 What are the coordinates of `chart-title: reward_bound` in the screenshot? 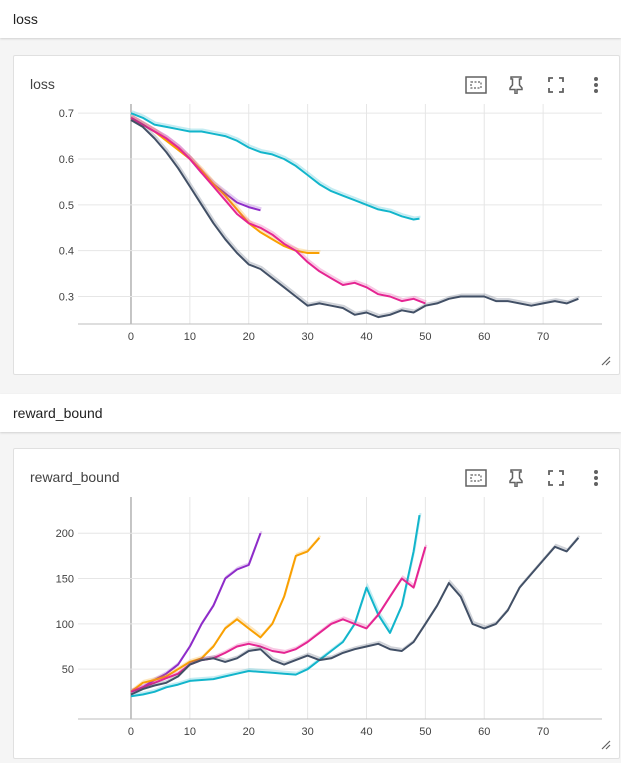 It's located at (75, 477).